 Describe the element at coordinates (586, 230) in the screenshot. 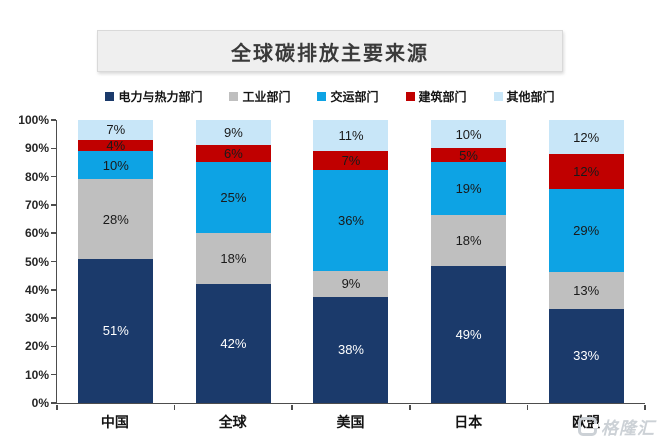

I see `bar-segment: 29%` at that location.